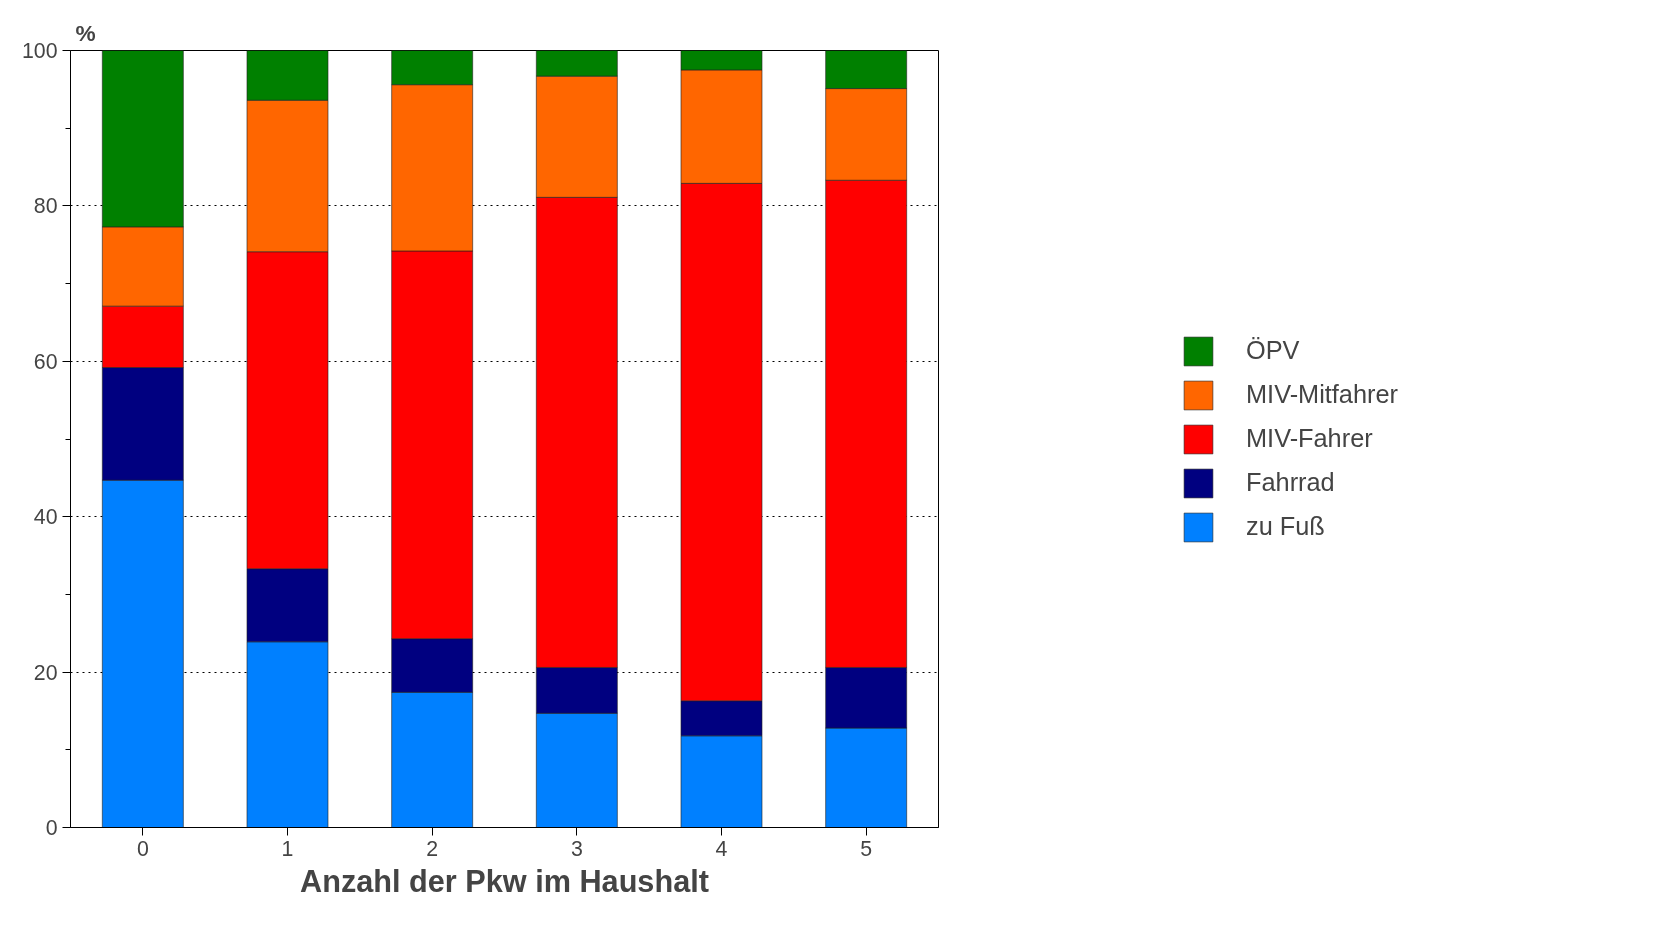 The image size is (1669, 926). Describe the element at coordinates (1285, 526) in the screenshot. I see `legend-label: zu Fuß` at that location.